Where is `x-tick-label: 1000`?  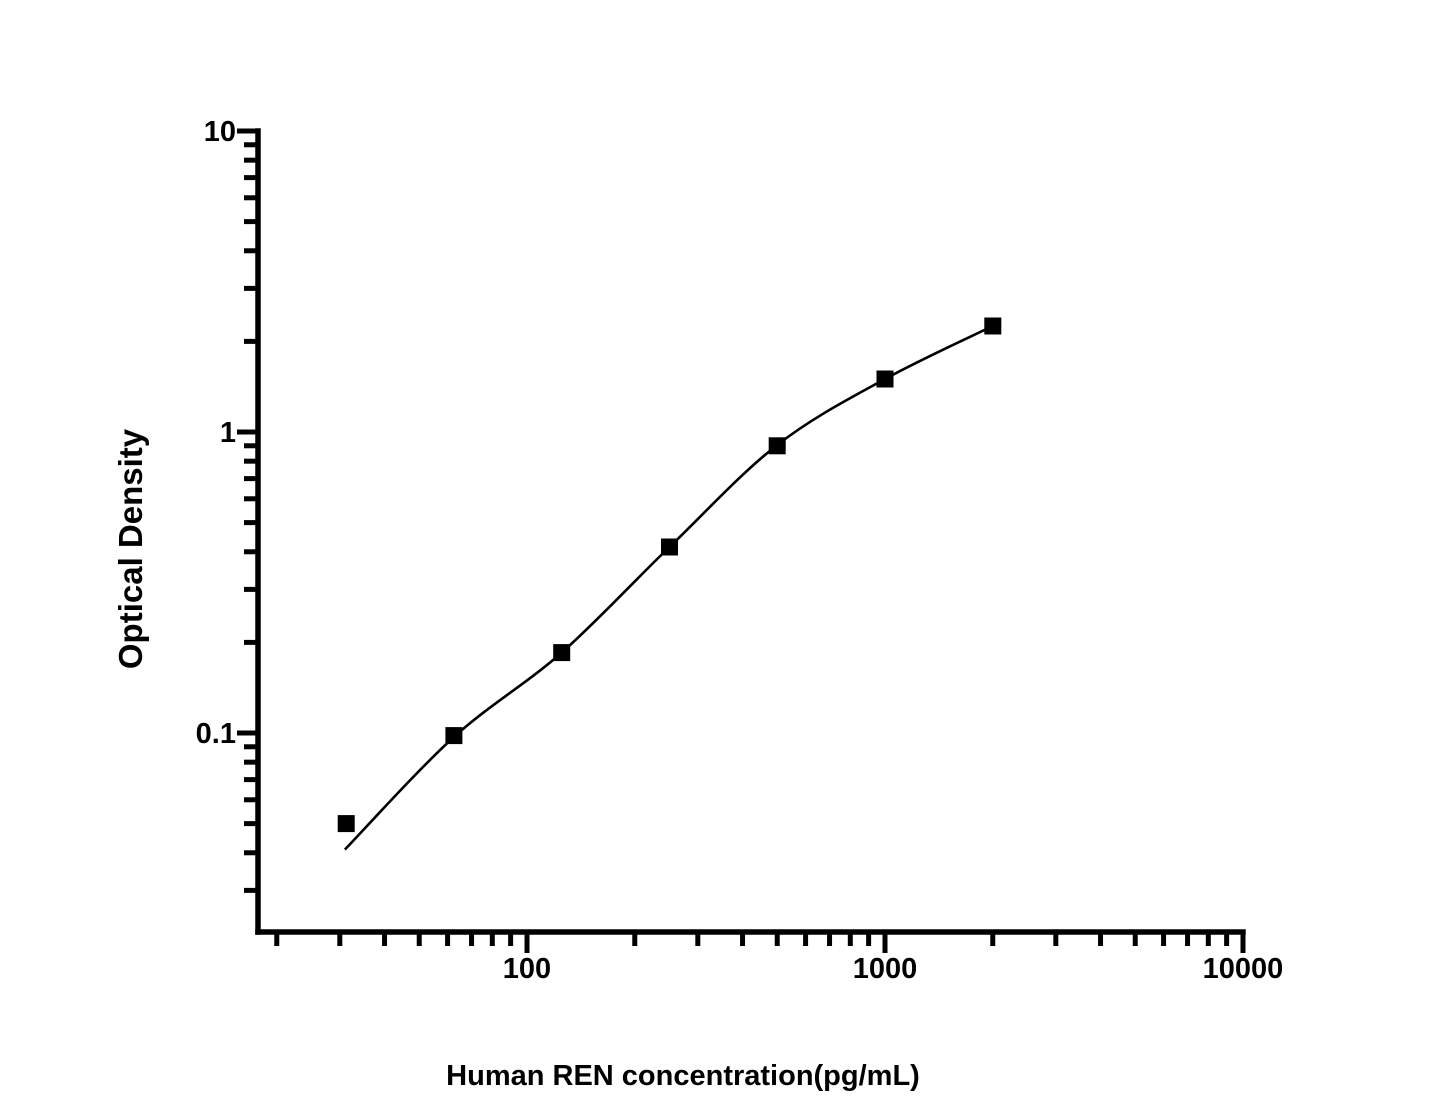 x-tick-label: 1000 is located at coordinates (885, 969).